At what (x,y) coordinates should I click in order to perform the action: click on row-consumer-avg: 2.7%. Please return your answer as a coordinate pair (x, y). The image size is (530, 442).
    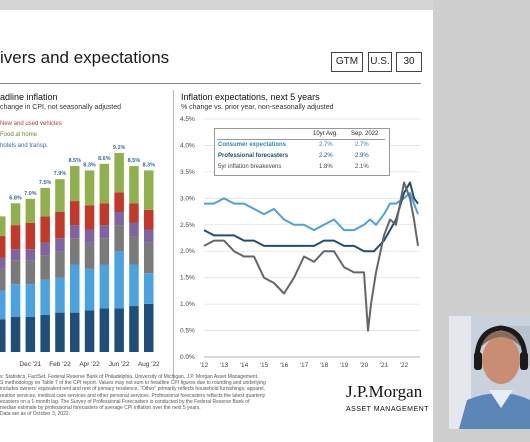
    Looking at the image, I should click on (326, 145).